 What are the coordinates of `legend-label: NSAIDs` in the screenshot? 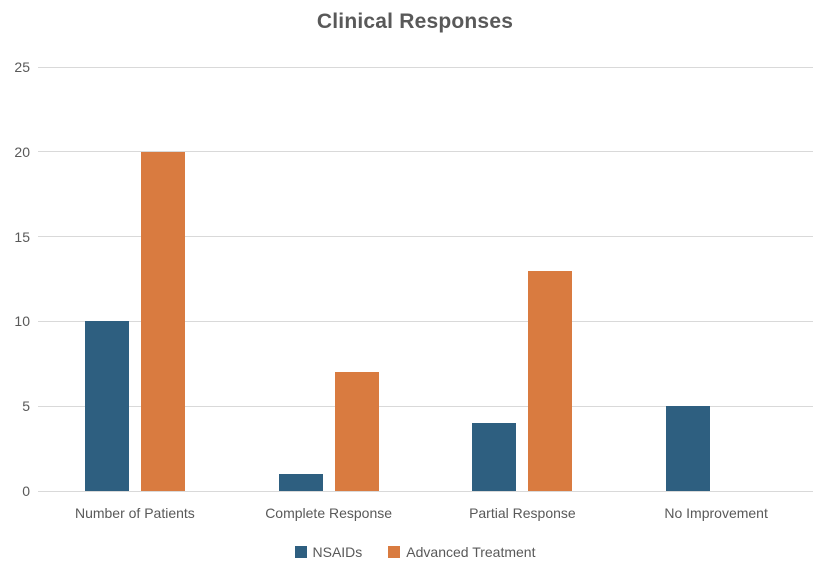 It's located at (337, 552).